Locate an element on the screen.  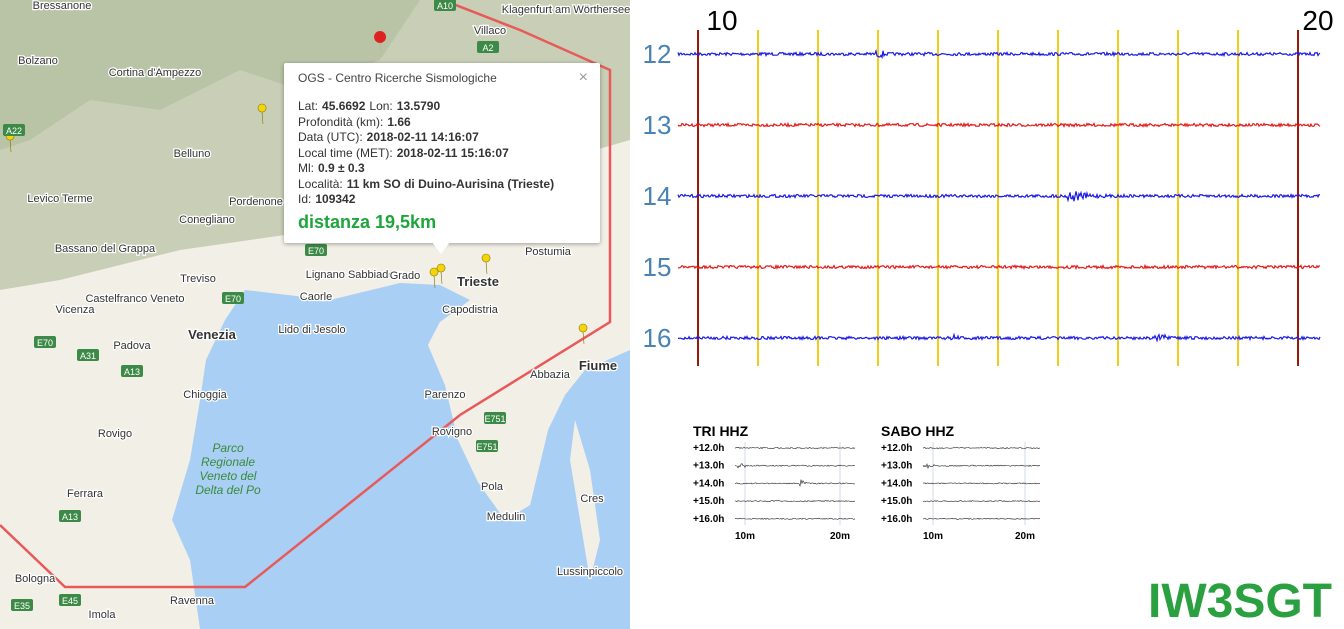
place-label: Rovigno is located at coordinates (452, 432).